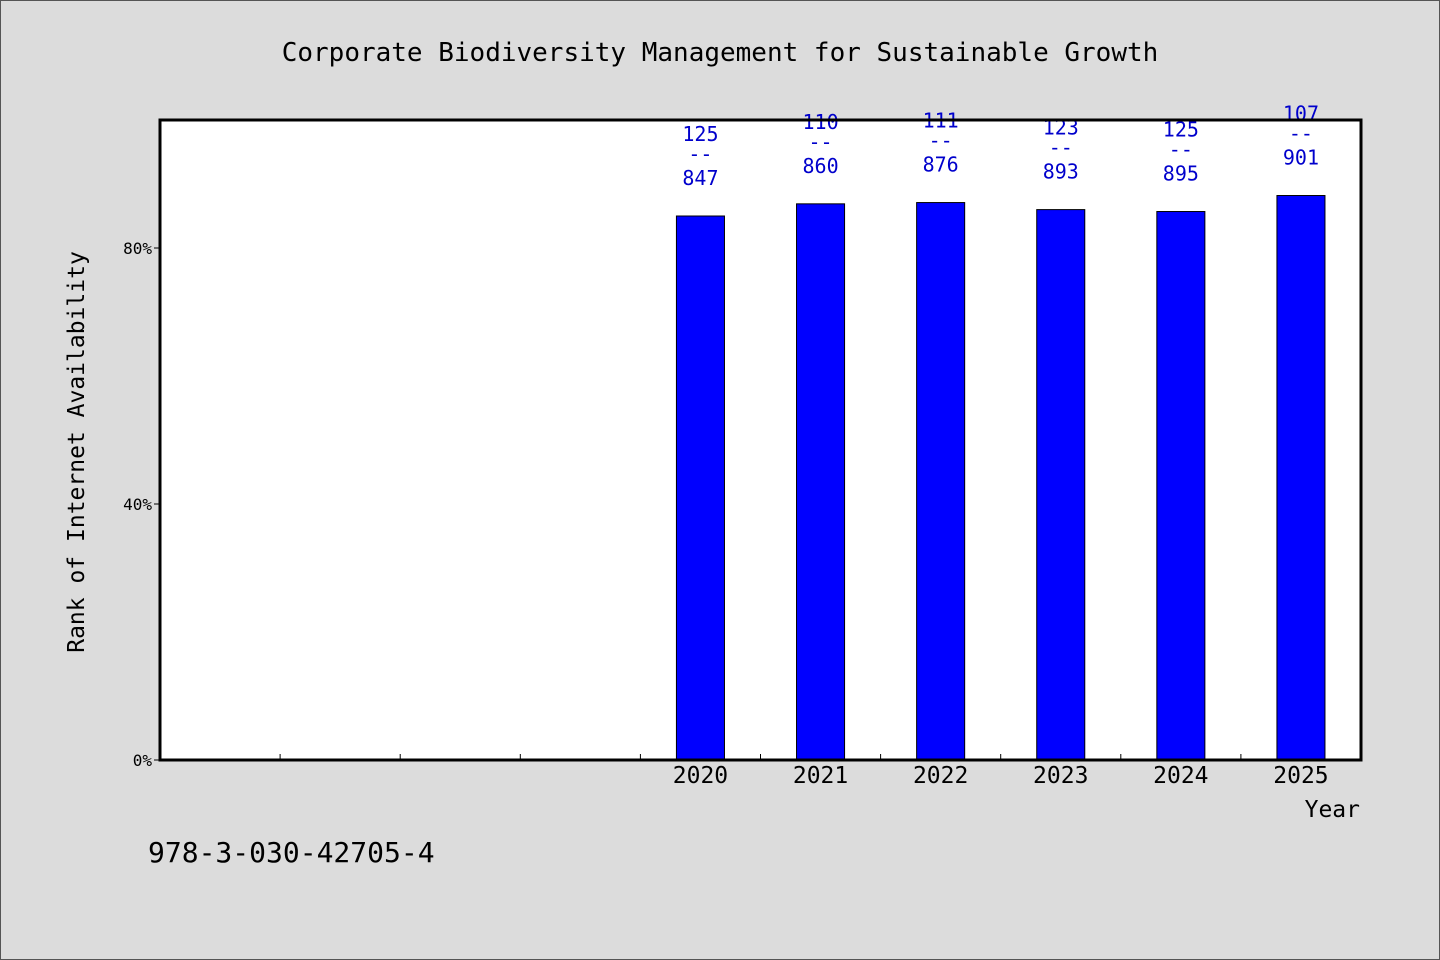  What do you see at coordinates (1301, 158) in the screenshot?
I see `data-label-bottom-2025: 901` at bounding box center [1301, 158].